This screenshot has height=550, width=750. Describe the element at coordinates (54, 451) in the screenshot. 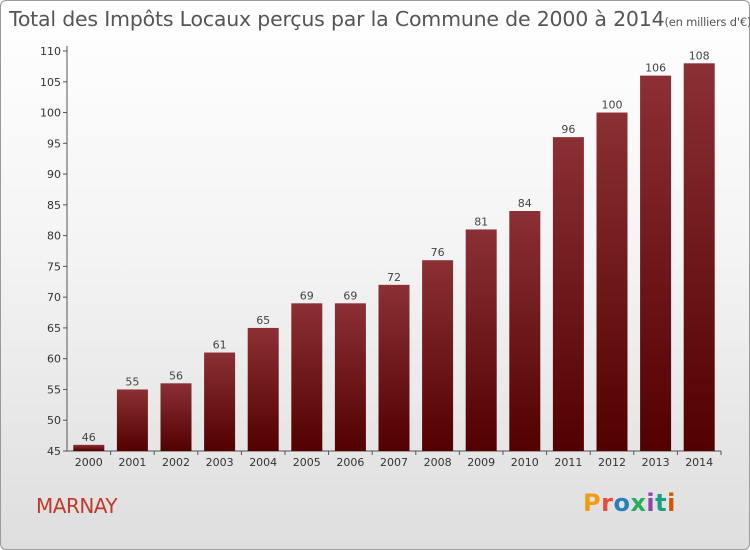

I see `y-tick-label: 45` at that location.